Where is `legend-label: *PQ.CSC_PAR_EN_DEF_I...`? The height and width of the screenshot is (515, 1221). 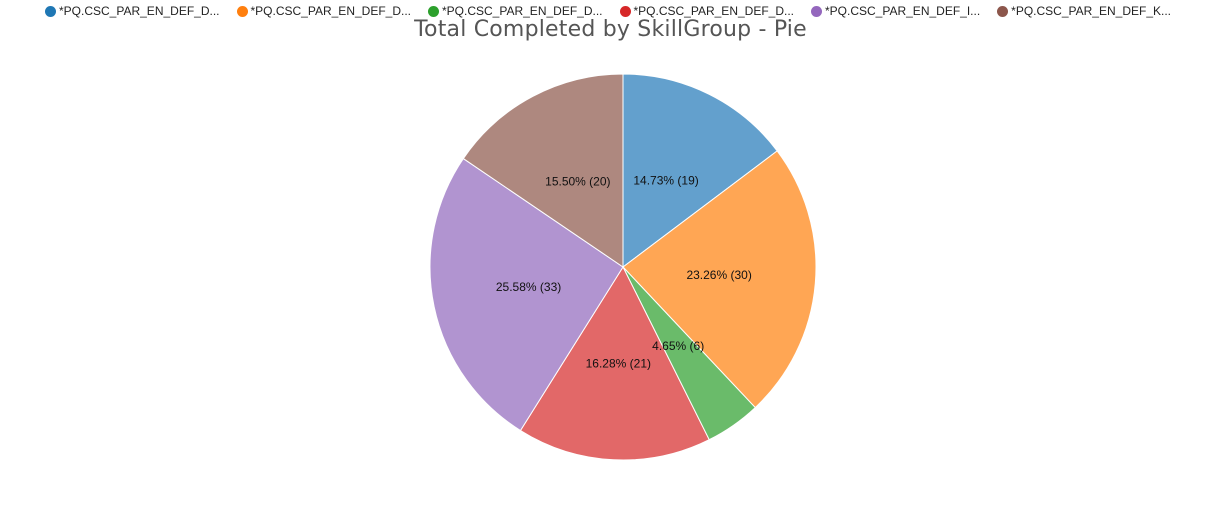 legend-label: *PQ.CSC_PAR_EN_DEF_I... is located at coordinates (903, 11).